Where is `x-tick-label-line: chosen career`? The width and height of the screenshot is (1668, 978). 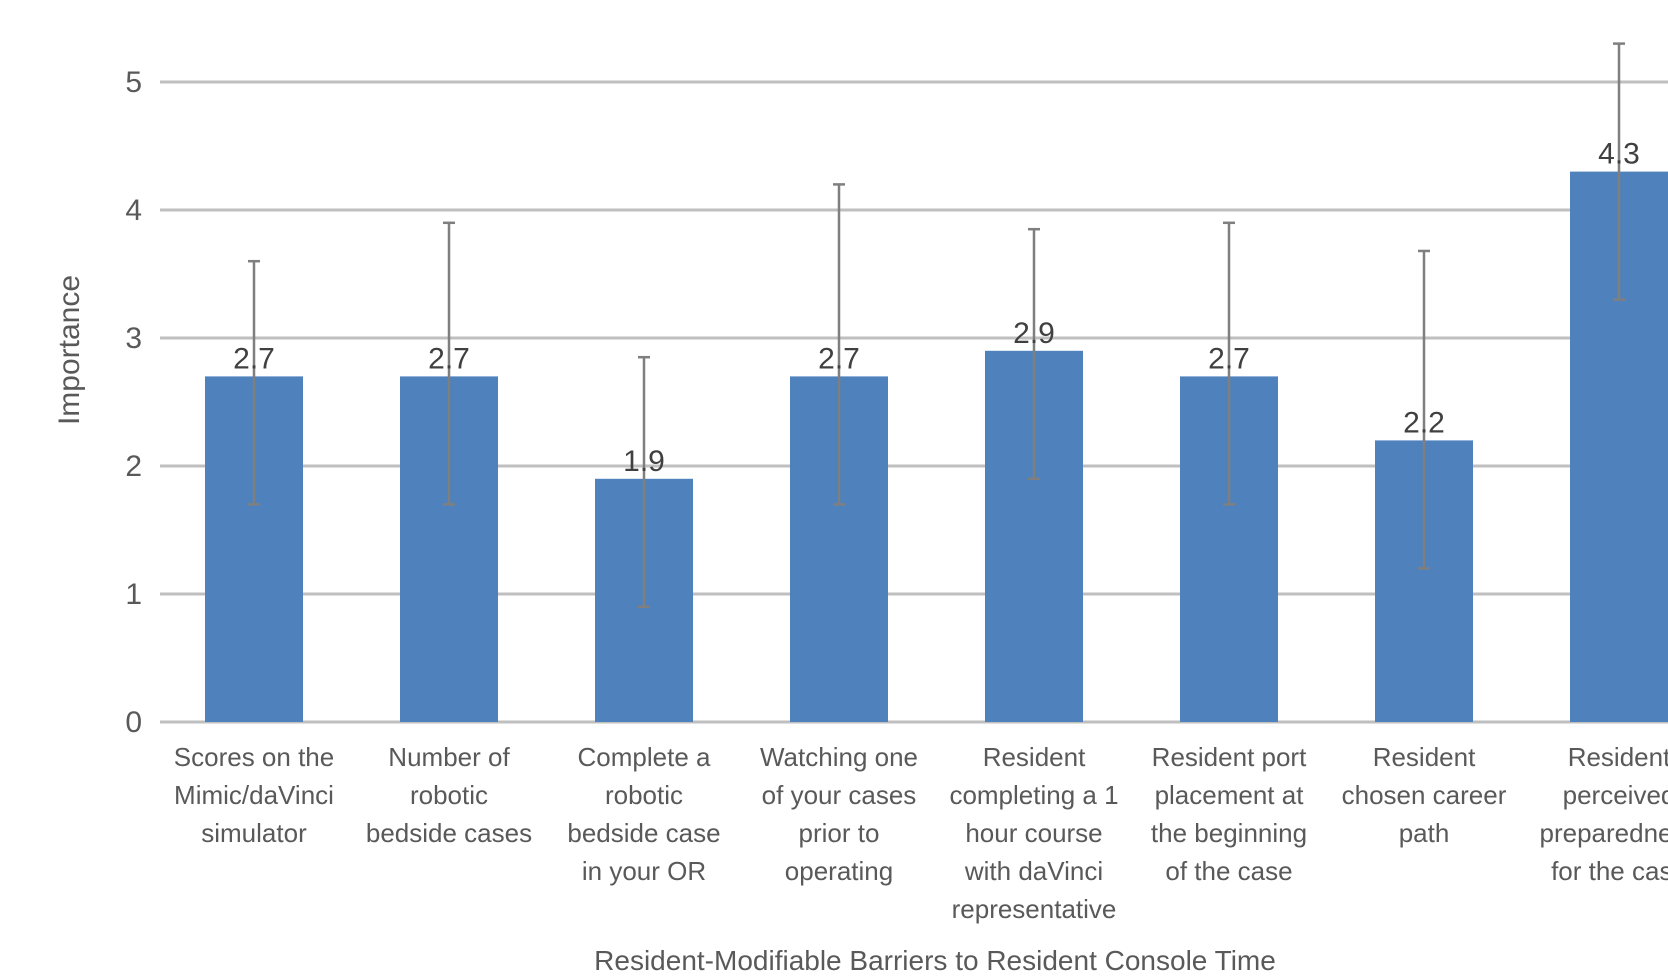
x-tick-label-line: chosen career is located at coordinates (1424, 795).